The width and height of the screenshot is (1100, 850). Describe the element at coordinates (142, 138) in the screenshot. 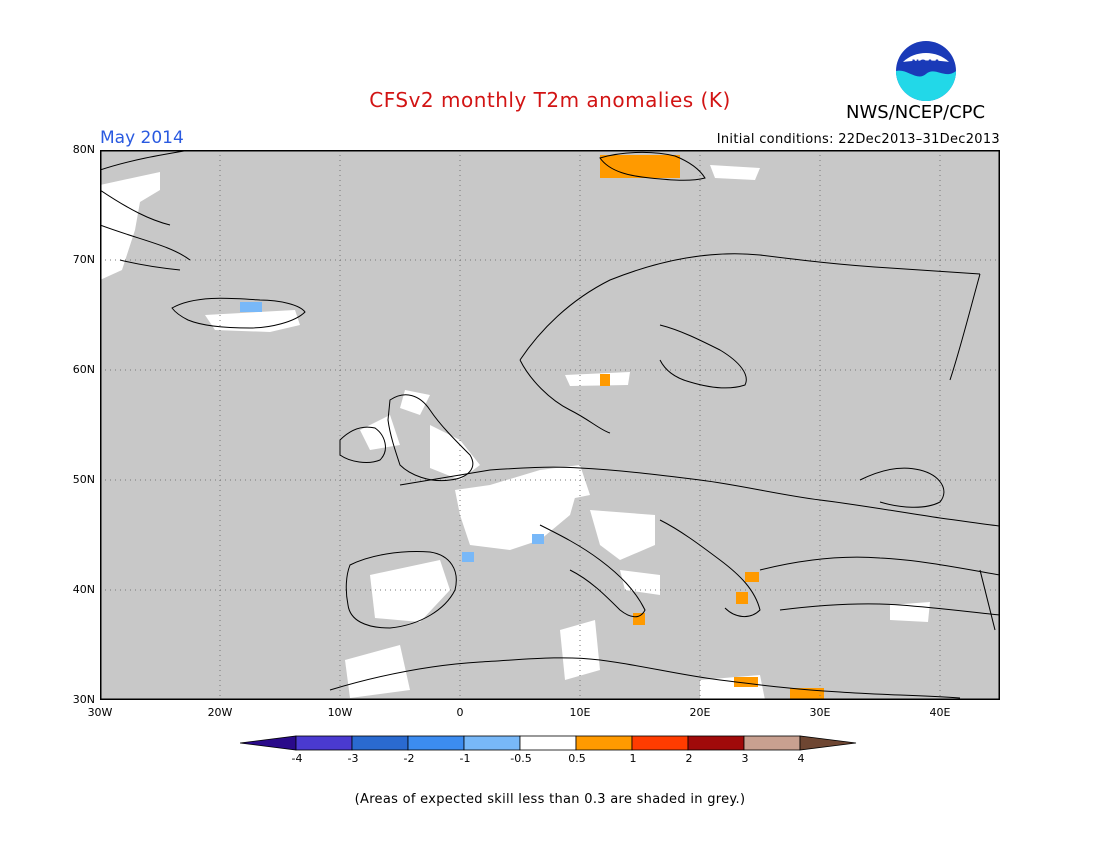

I see `forecast-month: May 2014` at that location.